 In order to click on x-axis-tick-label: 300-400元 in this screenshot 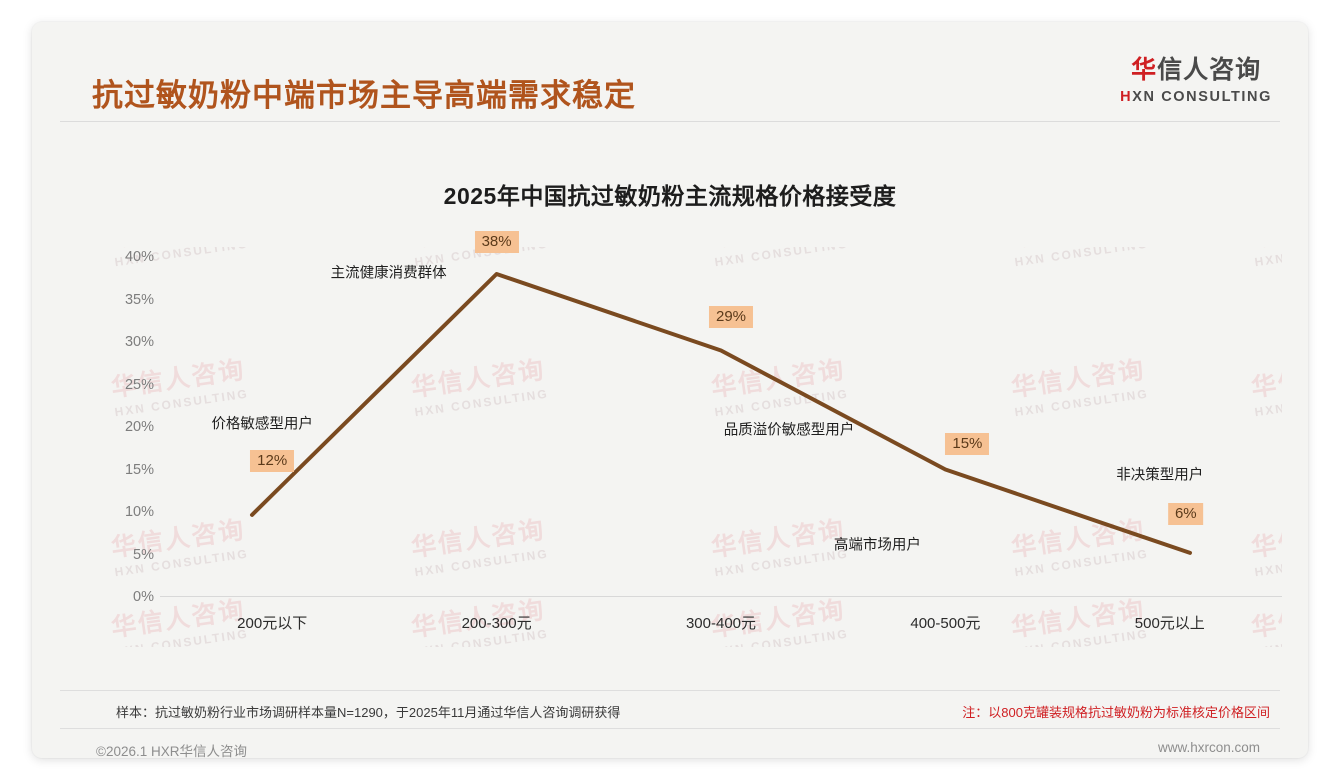, I will do `click(721, 623)`.